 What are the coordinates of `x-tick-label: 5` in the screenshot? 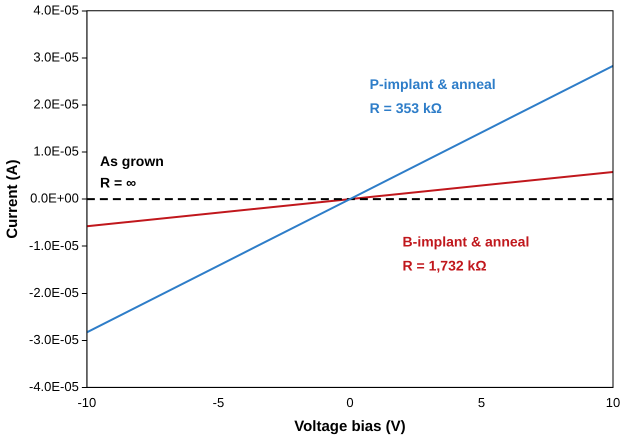 It's located at (482, 402).